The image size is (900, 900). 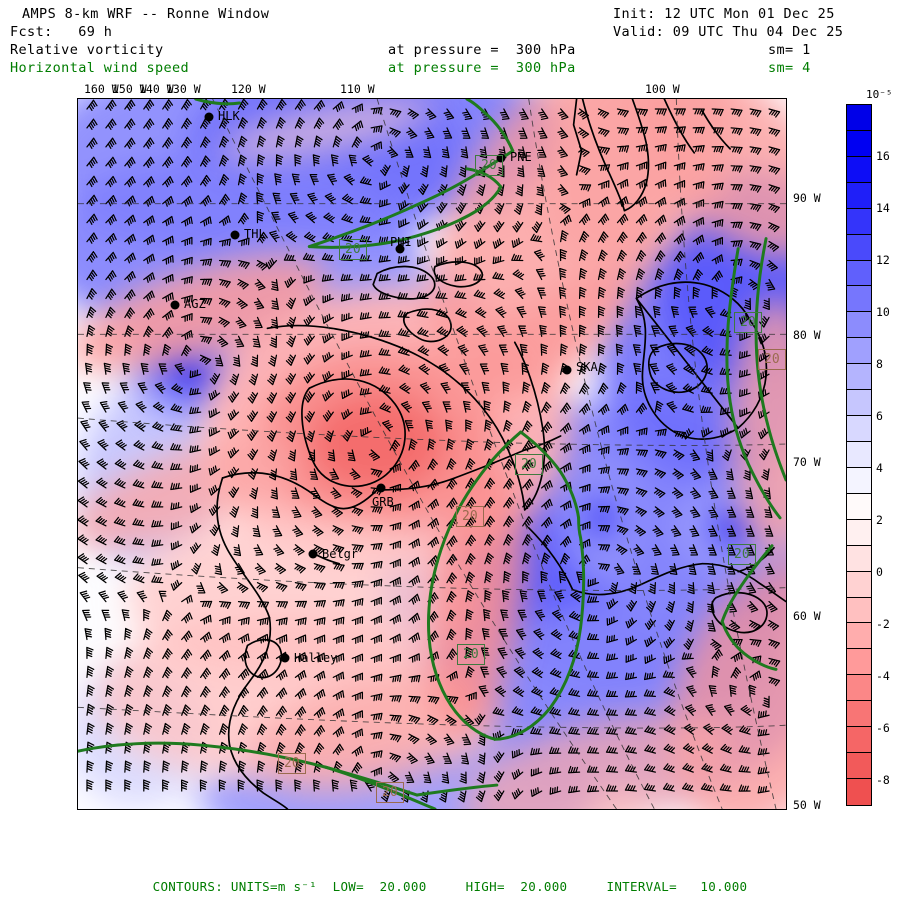 I want to click on station-label-agz: AGZ, so click(x=195, y=304).